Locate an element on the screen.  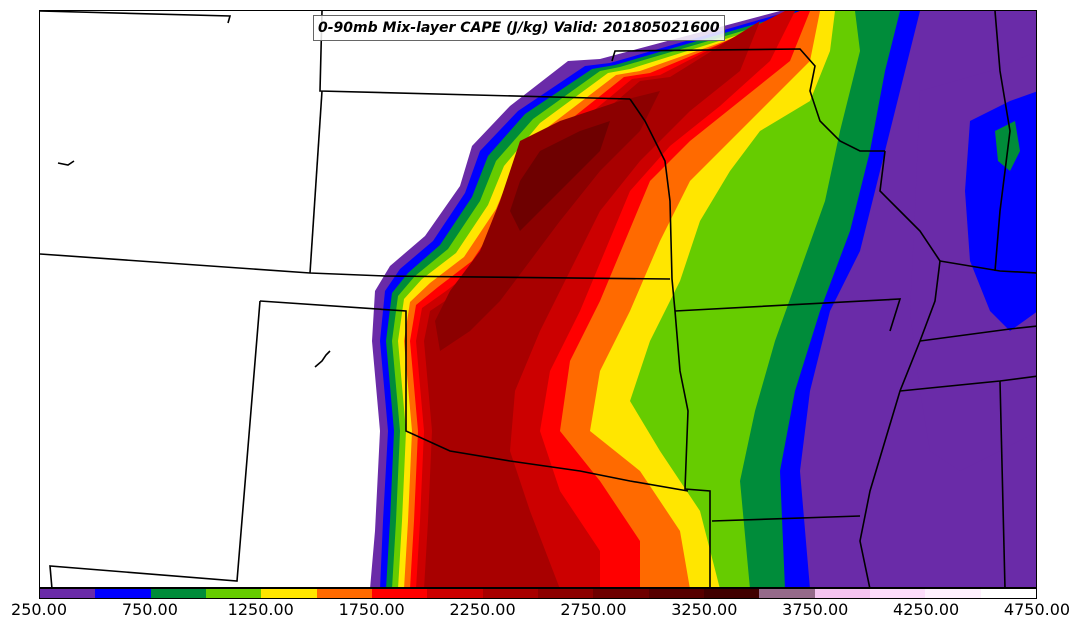
color-scale-bar is located at coordinates (538, 593).